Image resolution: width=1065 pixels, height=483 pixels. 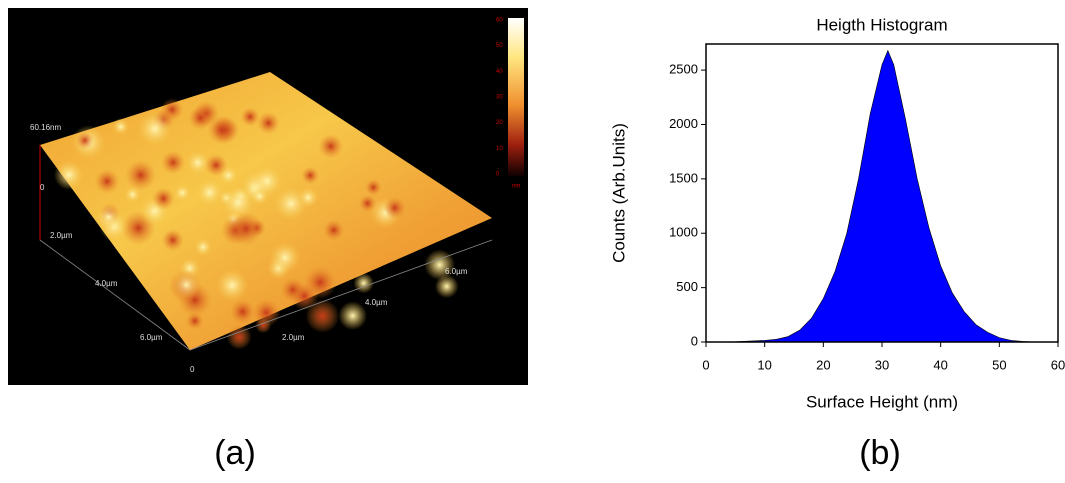 What do you see at coordinates (999, 364) in the screenshot?
I see `x-tick-label: 50` at bounding box center [999, 364].